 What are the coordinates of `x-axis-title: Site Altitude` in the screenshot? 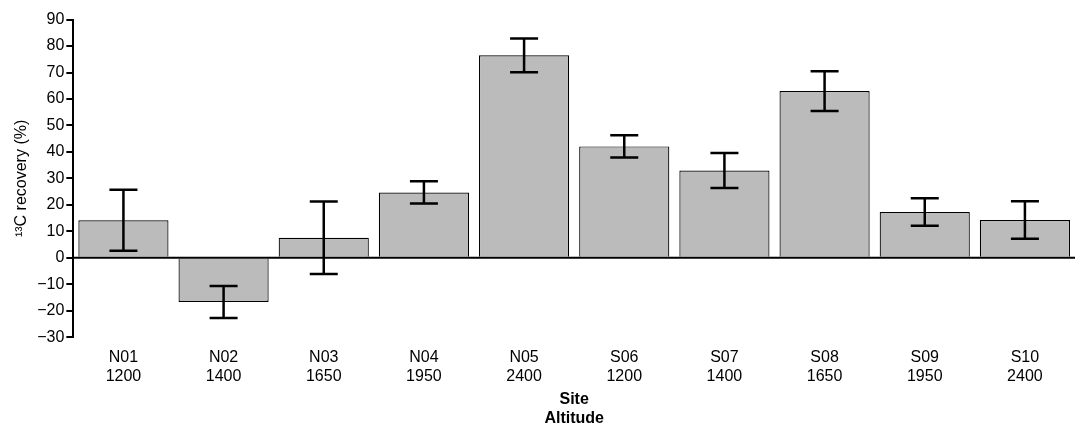 It's located at (574, 407).